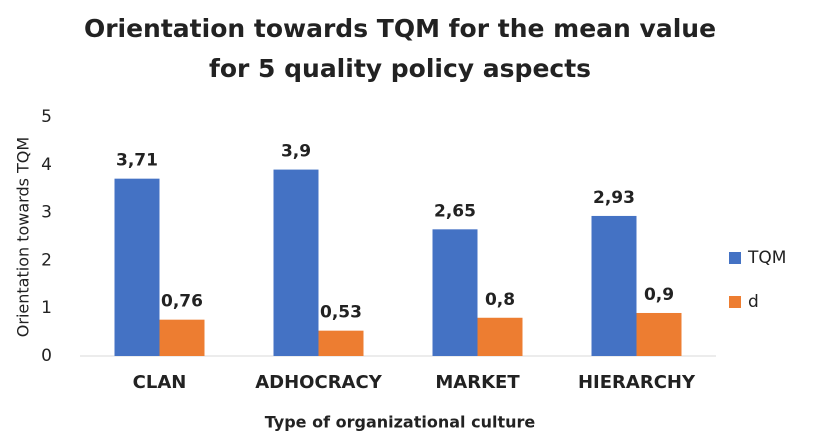 Image resolution: width=827 pixels, height=437 pixels. I want to click on x-tick-label: ADHOCRACY, so click(318, 382).